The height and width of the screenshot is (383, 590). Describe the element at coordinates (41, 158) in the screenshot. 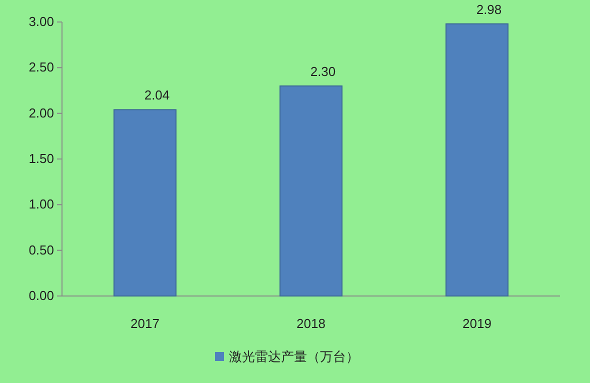

I see `y-tick-label: 1.50` at that location.